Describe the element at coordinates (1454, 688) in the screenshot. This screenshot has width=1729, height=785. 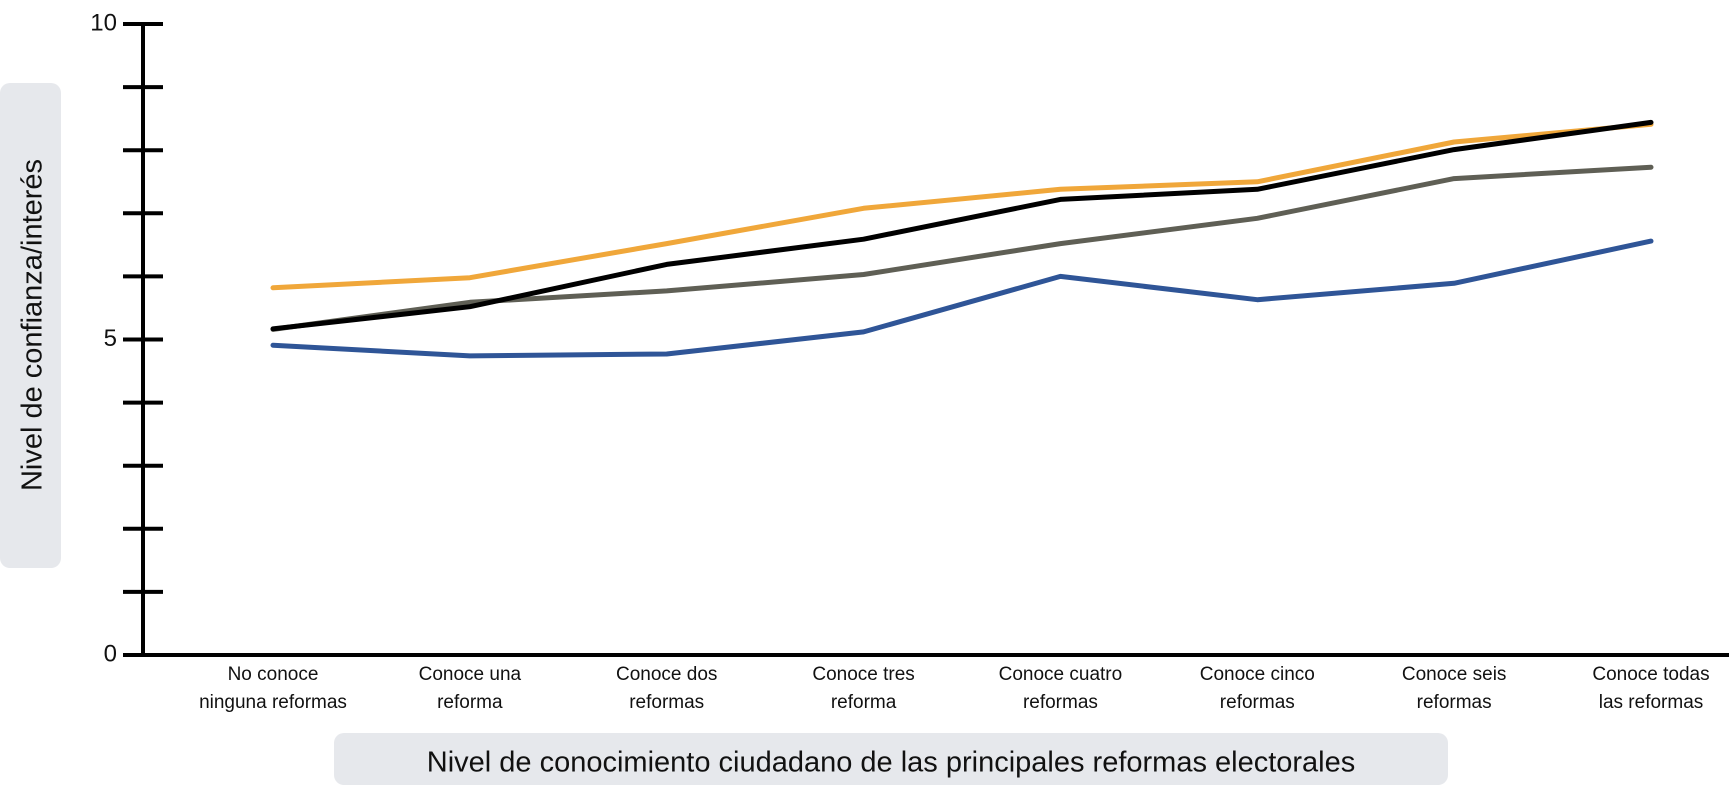
I see `x-tick-label: Conoce seis reformas` at that location.